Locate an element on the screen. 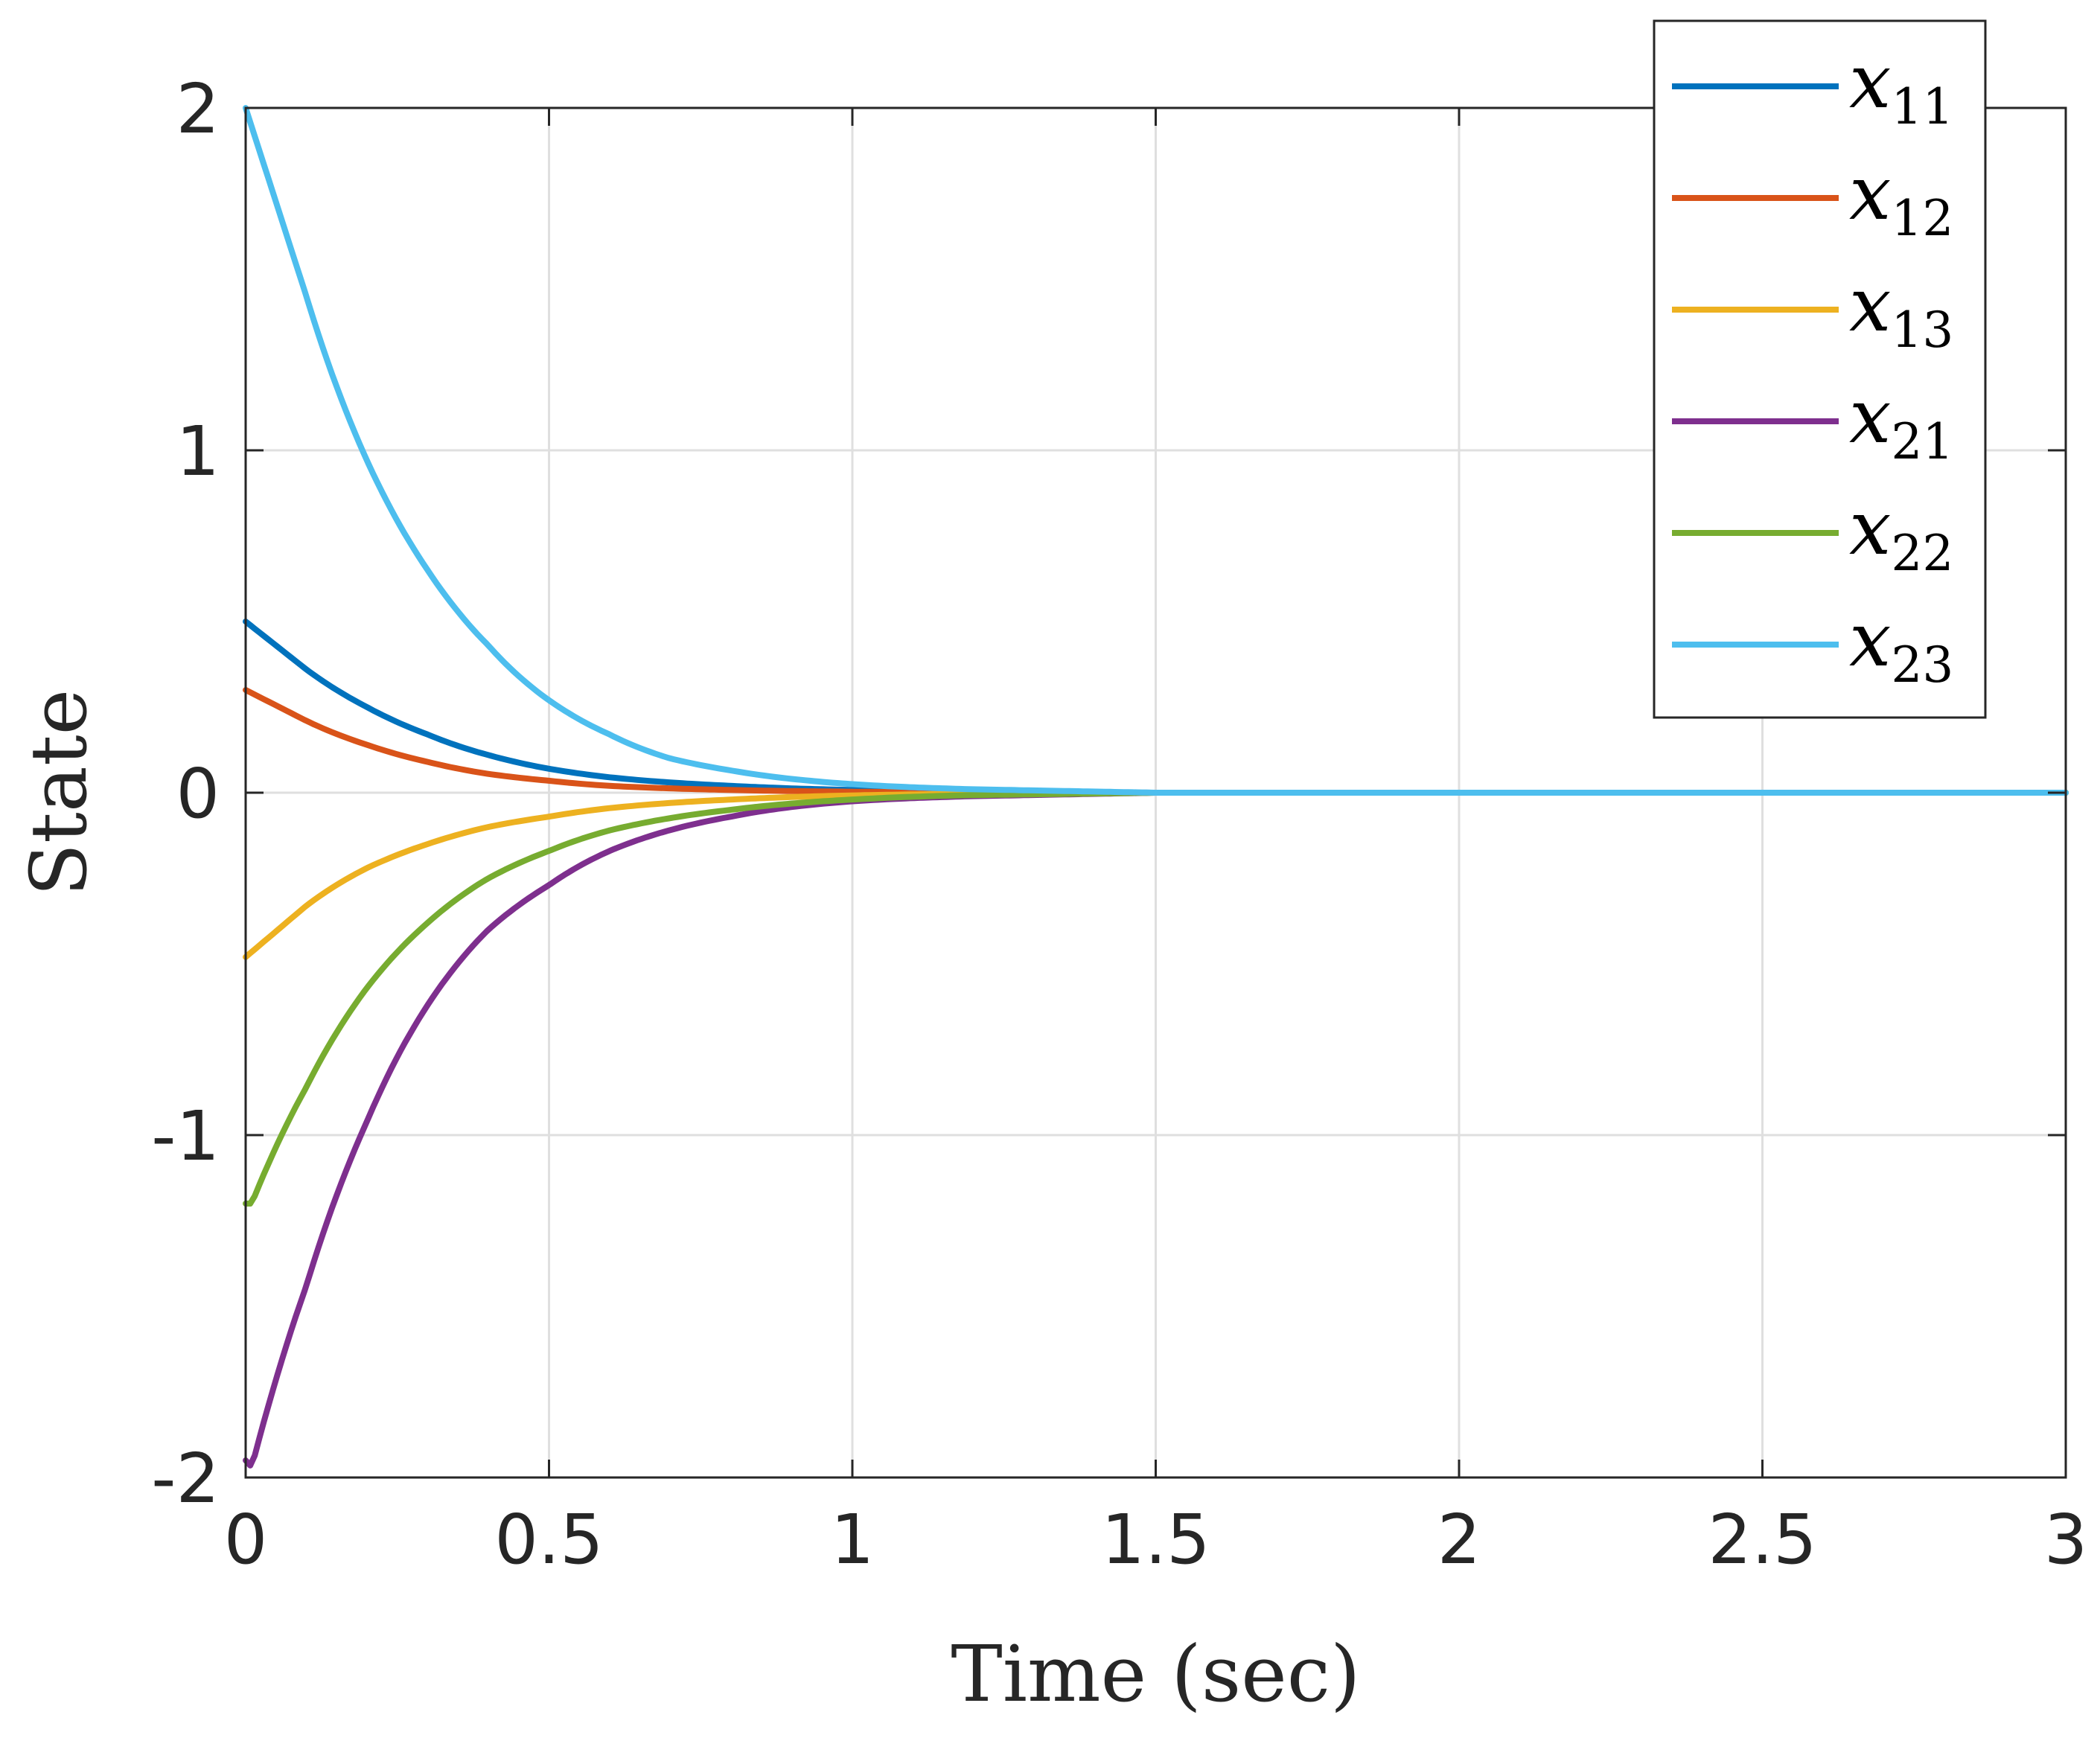 The height and width of the screenshot is (1738, 2100). legend-label-x13: x13 is located at coordinates (1901, 310).